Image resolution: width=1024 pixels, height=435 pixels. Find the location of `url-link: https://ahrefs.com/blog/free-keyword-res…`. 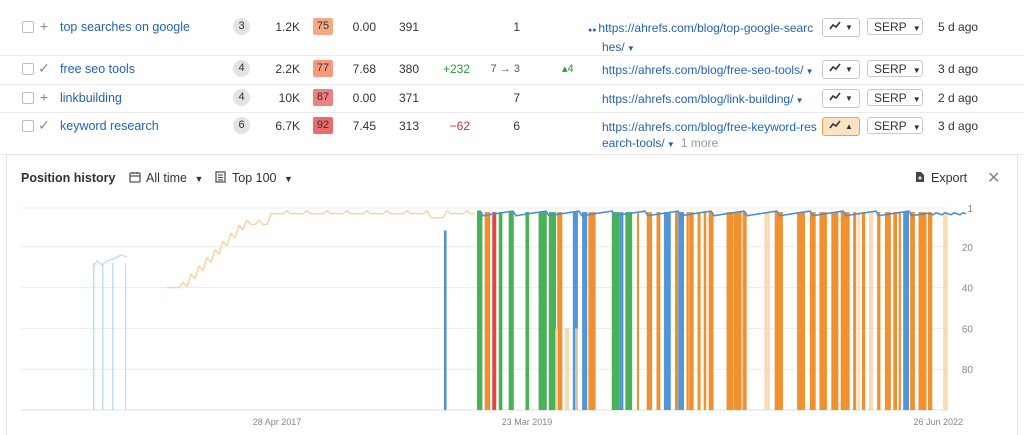

url-link: https://ahrefs.com/blog/free-keyword-res… is located at coordinates (709, 136).